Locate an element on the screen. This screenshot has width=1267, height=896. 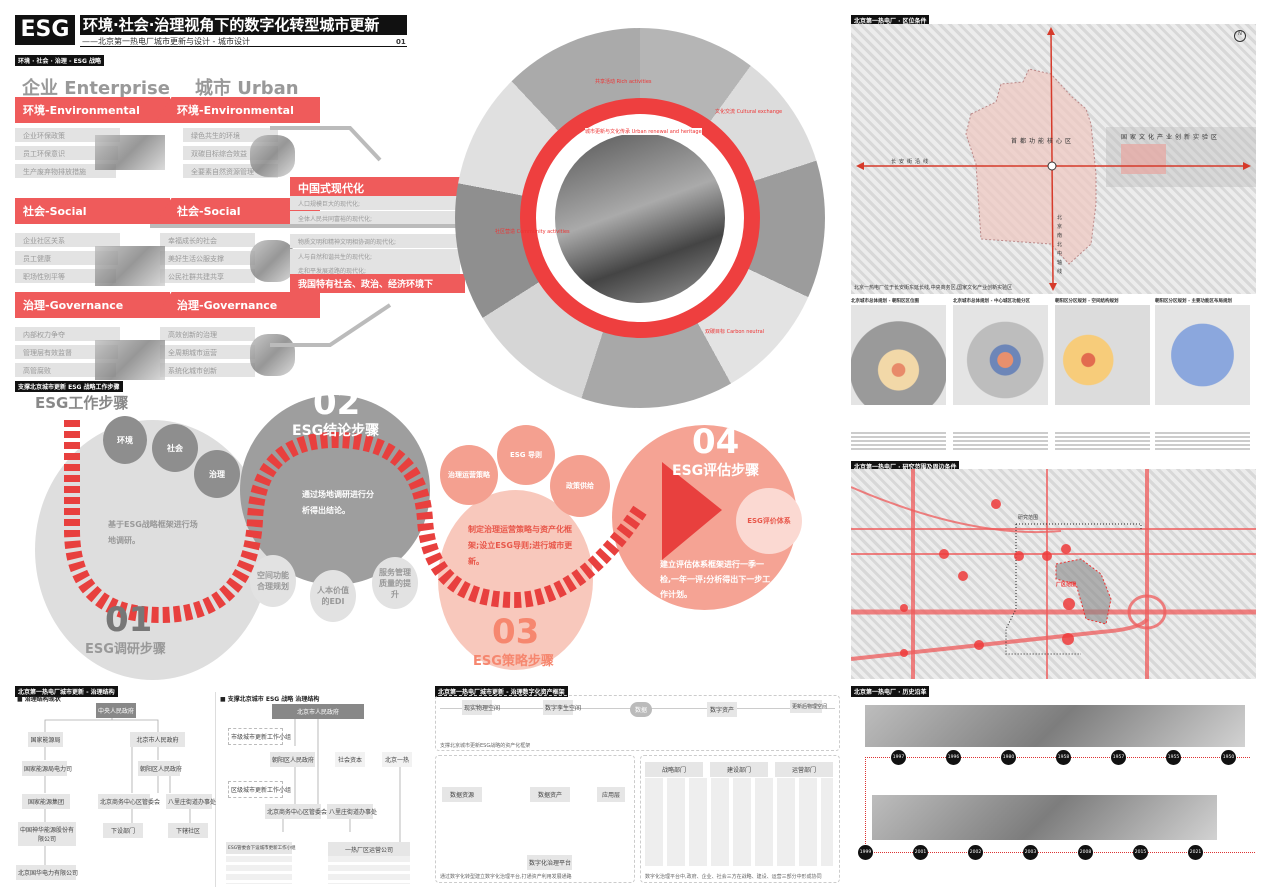
urban-item: 绿色共生的环境 is located at coordinates (230, 135).